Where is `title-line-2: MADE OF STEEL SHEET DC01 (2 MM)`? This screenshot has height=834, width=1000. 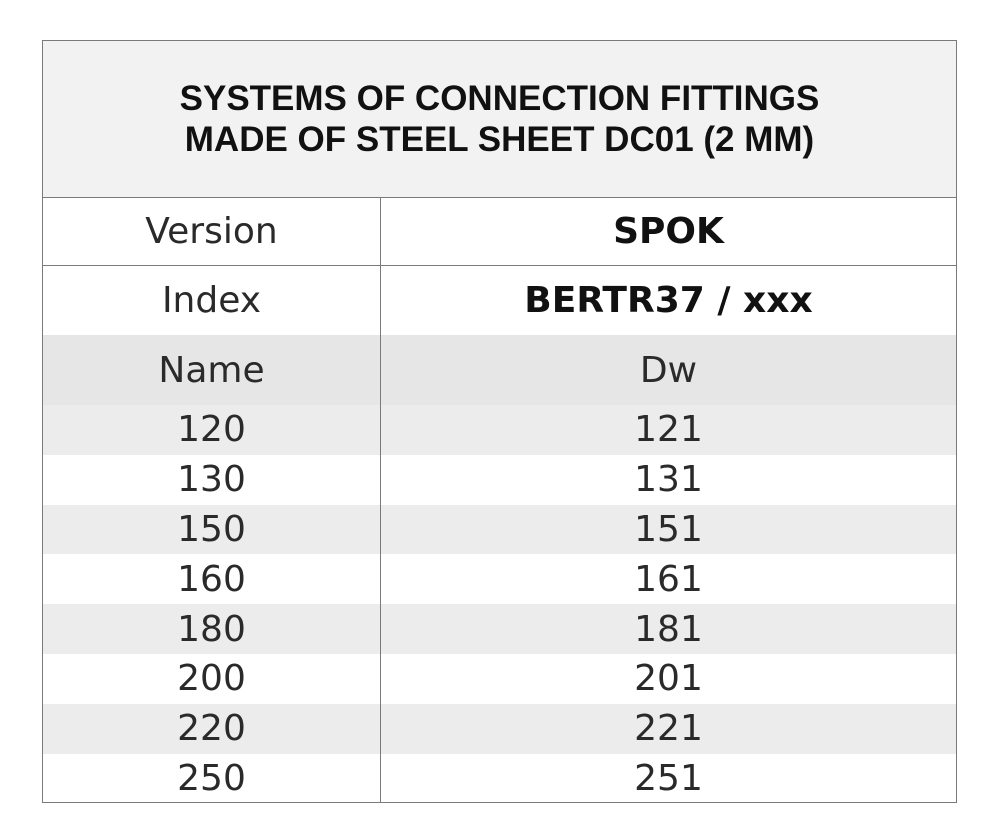 title-line-2: MADE OF STEEL SHEET DC01 (2 MM) is located at coordinates (499, 139).